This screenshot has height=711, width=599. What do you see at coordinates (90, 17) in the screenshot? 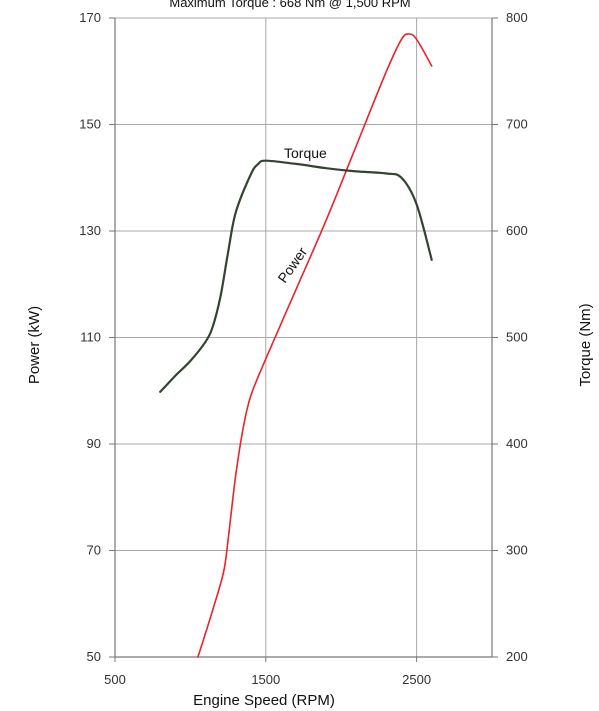
I see `left-tick-label: 170` at bounding box center [90, 17].